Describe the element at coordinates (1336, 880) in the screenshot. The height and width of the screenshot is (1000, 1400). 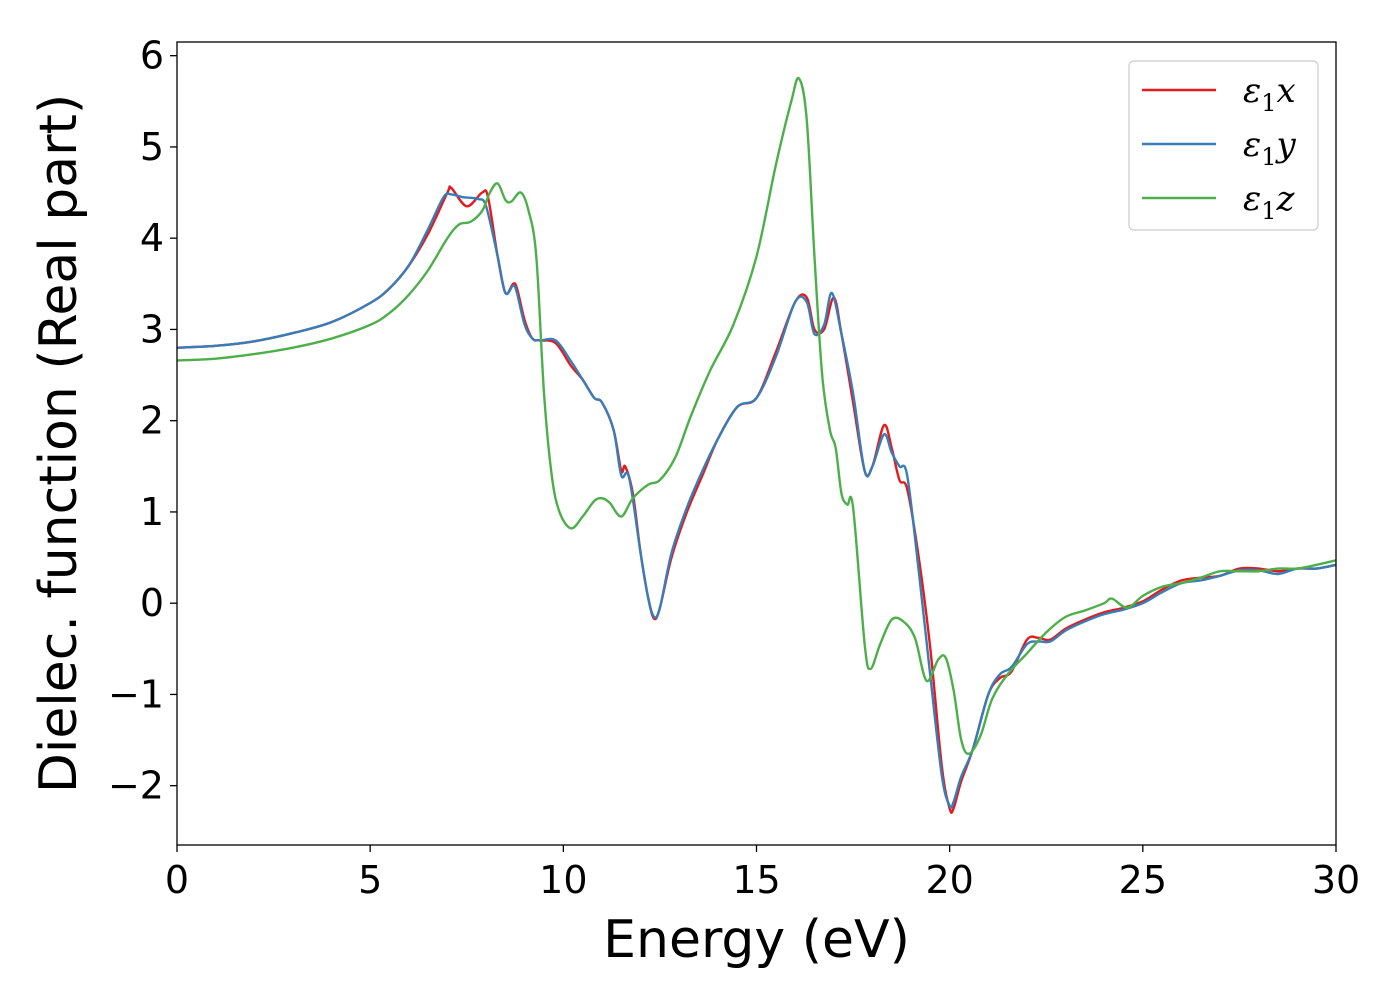
I see `x-tick-label: 30` at that location.